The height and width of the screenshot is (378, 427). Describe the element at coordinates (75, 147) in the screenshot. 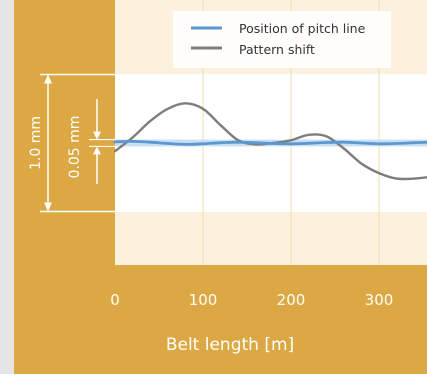

I see `dimension-inner-label: 0.05 mm` at that location.